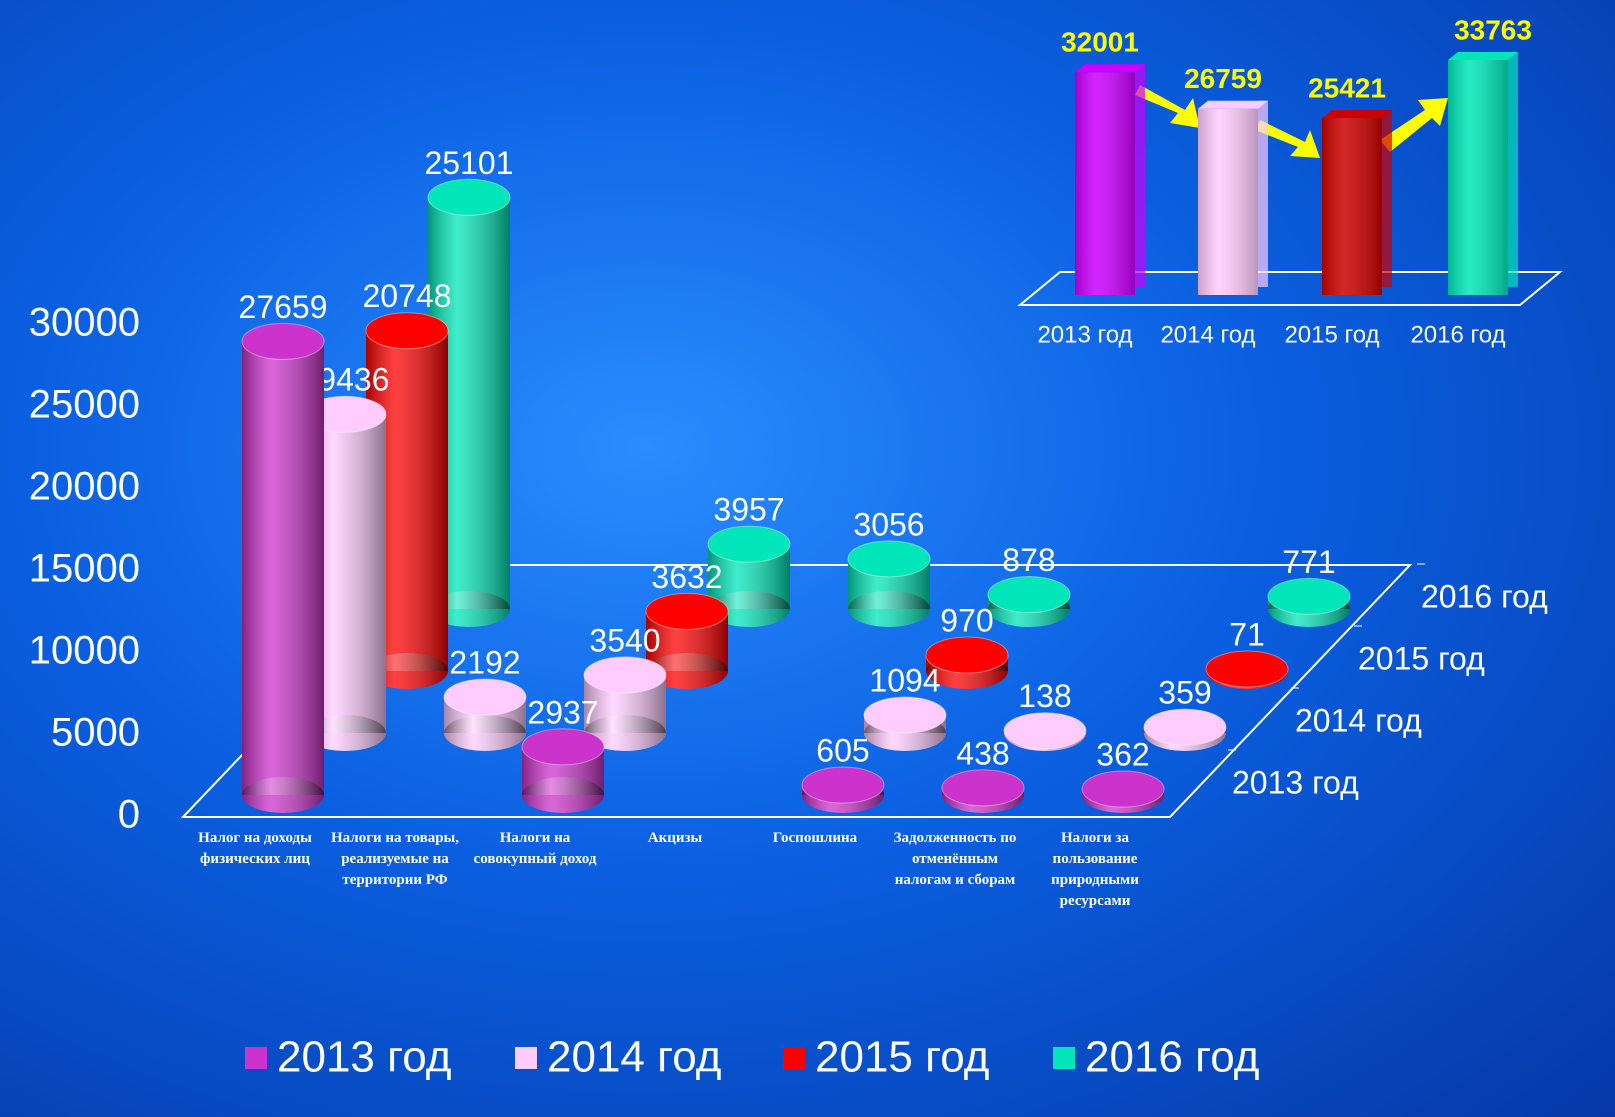 This screenshot has width=1615, height=1117. Describe the element at coordinates (469, 163) in the screenshot. I see `data-label: 25101` at that location.